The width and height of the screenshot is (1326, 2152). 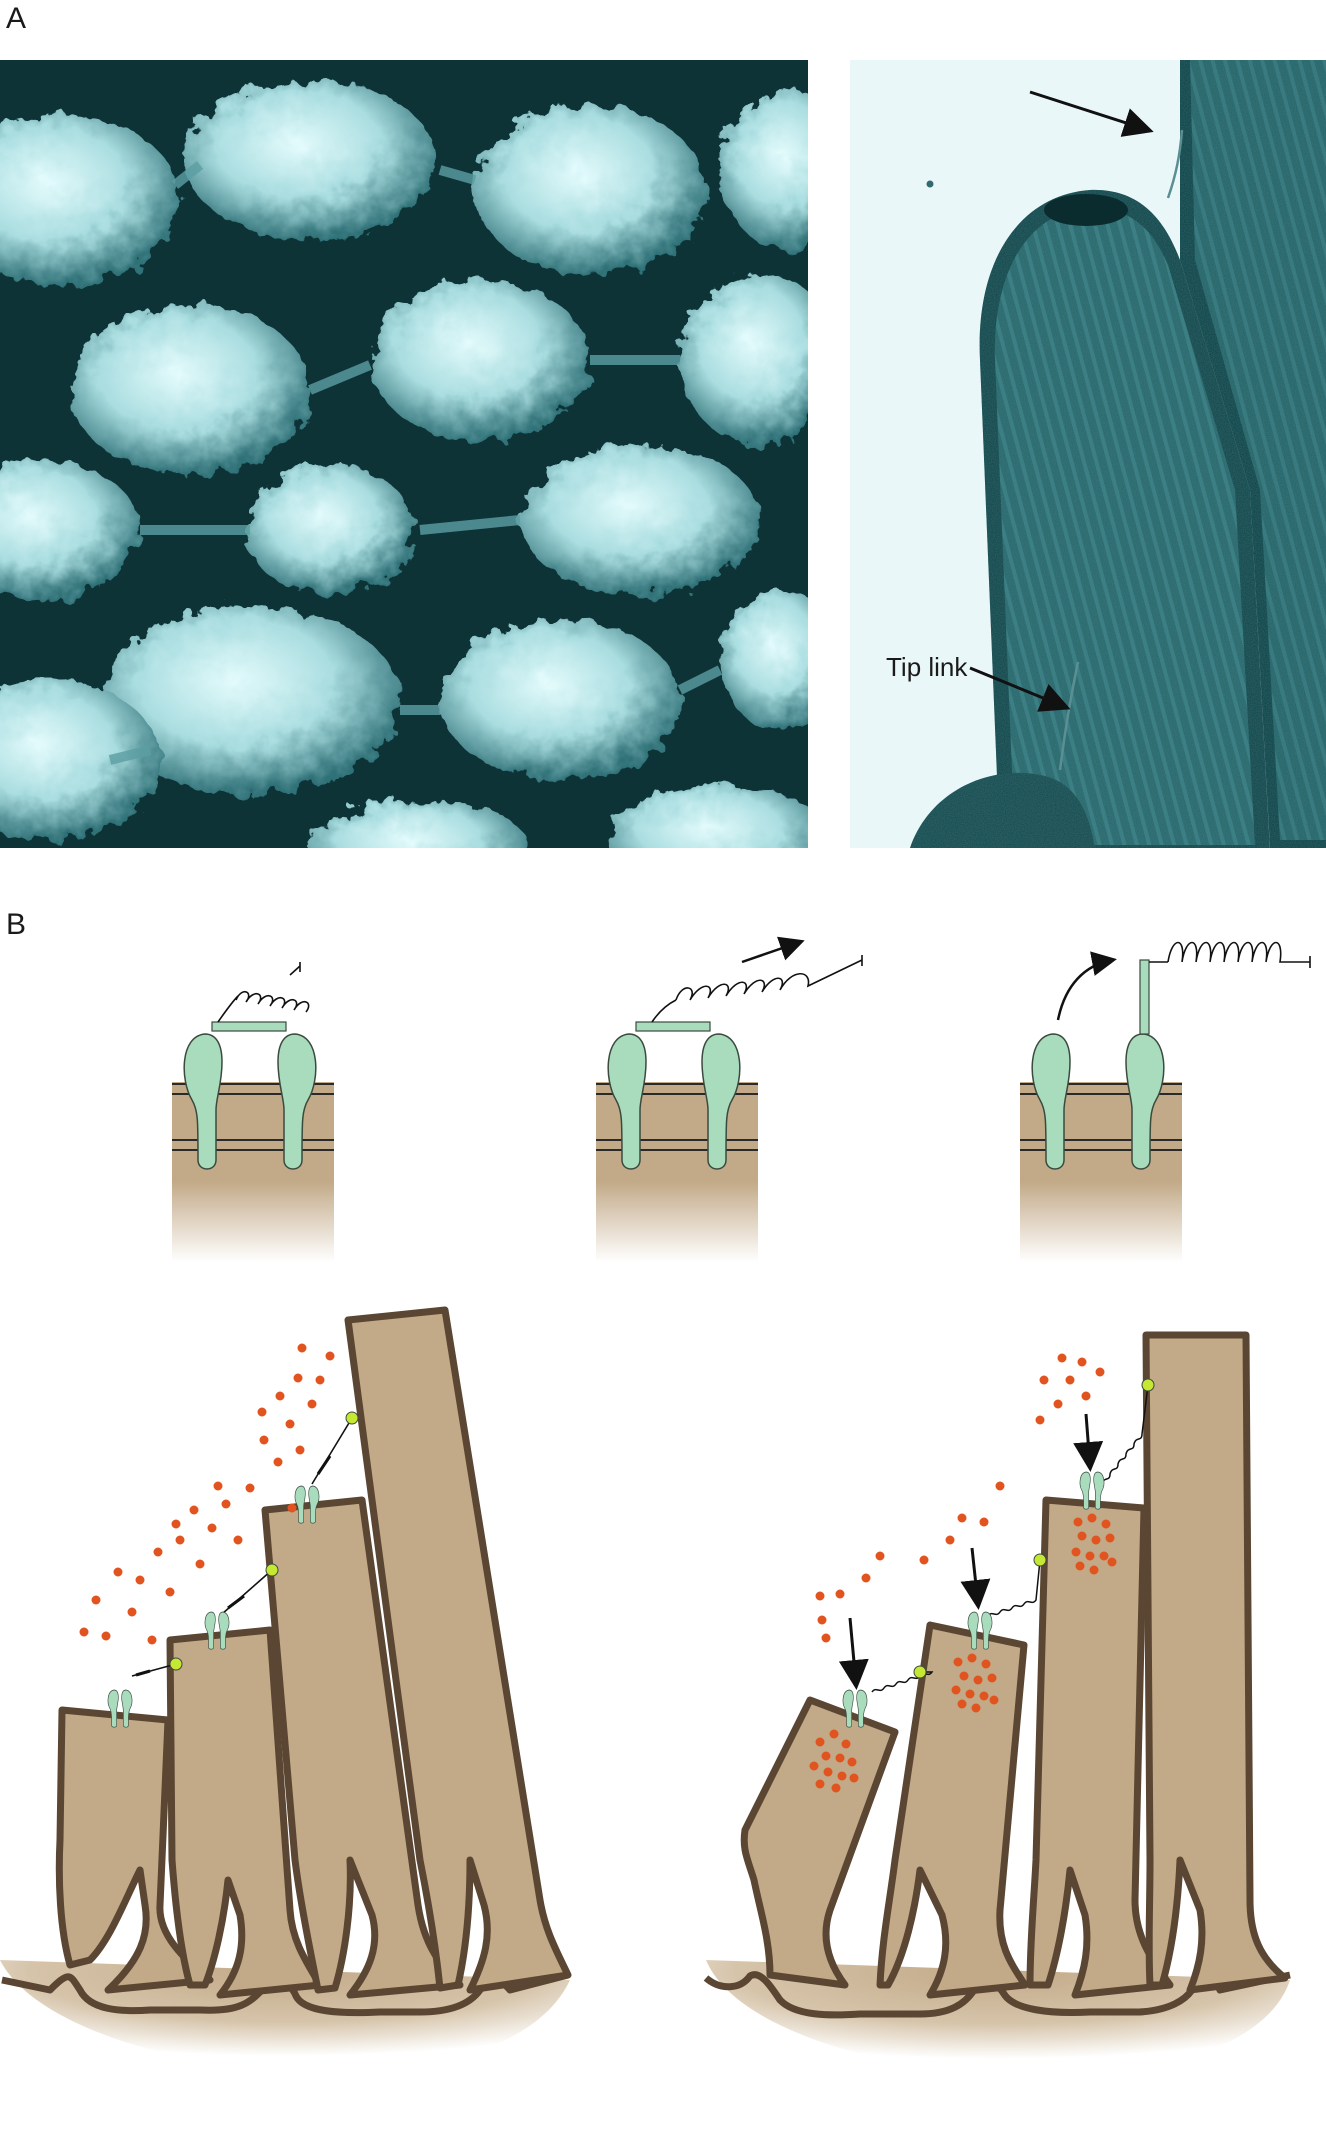 I want to click on stretched-channel, so click(x=674, y=1095).